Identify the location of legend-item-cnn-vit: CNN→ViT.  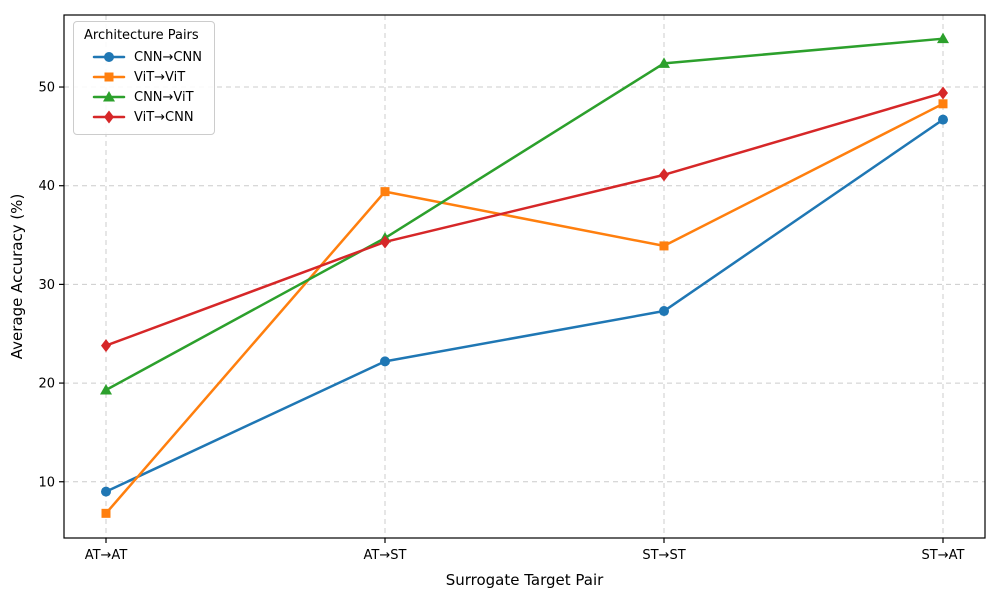
(143, 97).